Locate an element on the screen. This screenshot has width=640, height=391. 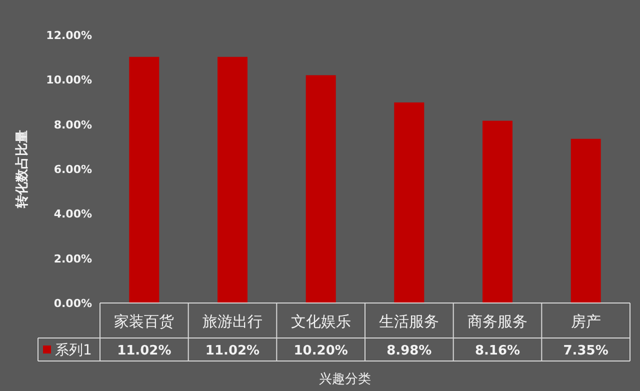
data-label: 7.35% is located at coordinates (585, 351).